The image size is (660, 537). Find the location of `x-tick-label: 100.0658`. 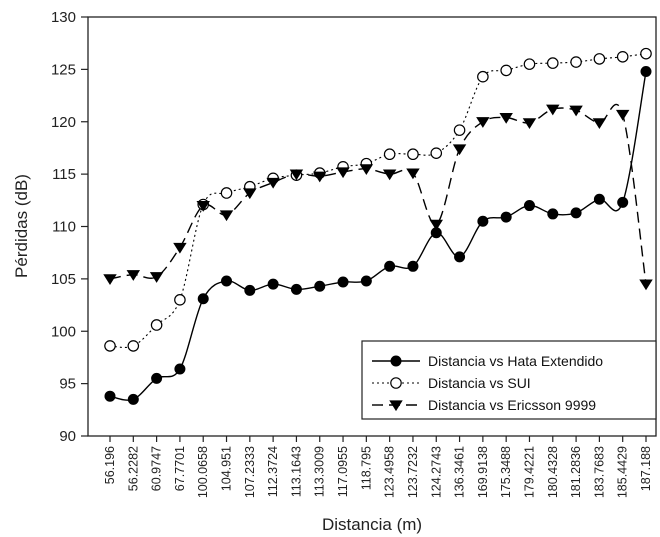

x-tick-label: 100.0658 is located at coordinates (203, 472).